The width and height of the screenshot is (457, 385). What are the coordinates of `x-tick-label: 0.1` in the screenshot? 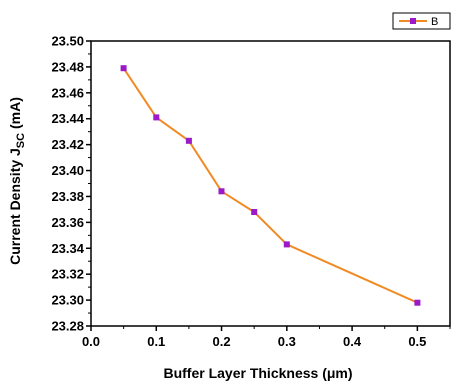 It's located at (156, 341).